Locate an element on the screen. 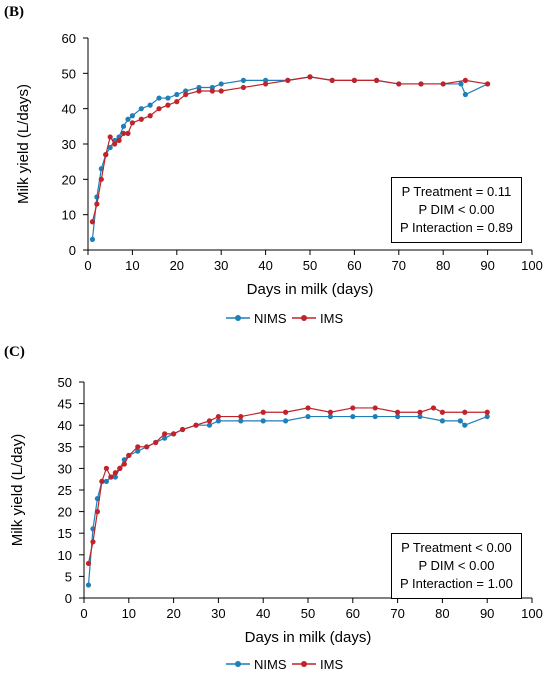  x-tick-label: 0 is located at coordinates (83, 613).